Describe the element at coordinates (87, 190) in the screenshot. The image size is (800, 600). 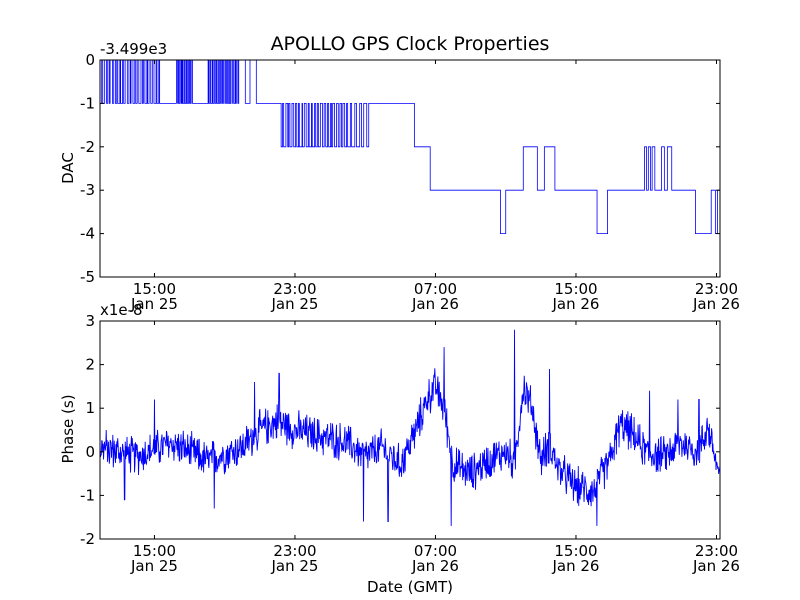
I see `dac-ytick-label: -3` at that location.